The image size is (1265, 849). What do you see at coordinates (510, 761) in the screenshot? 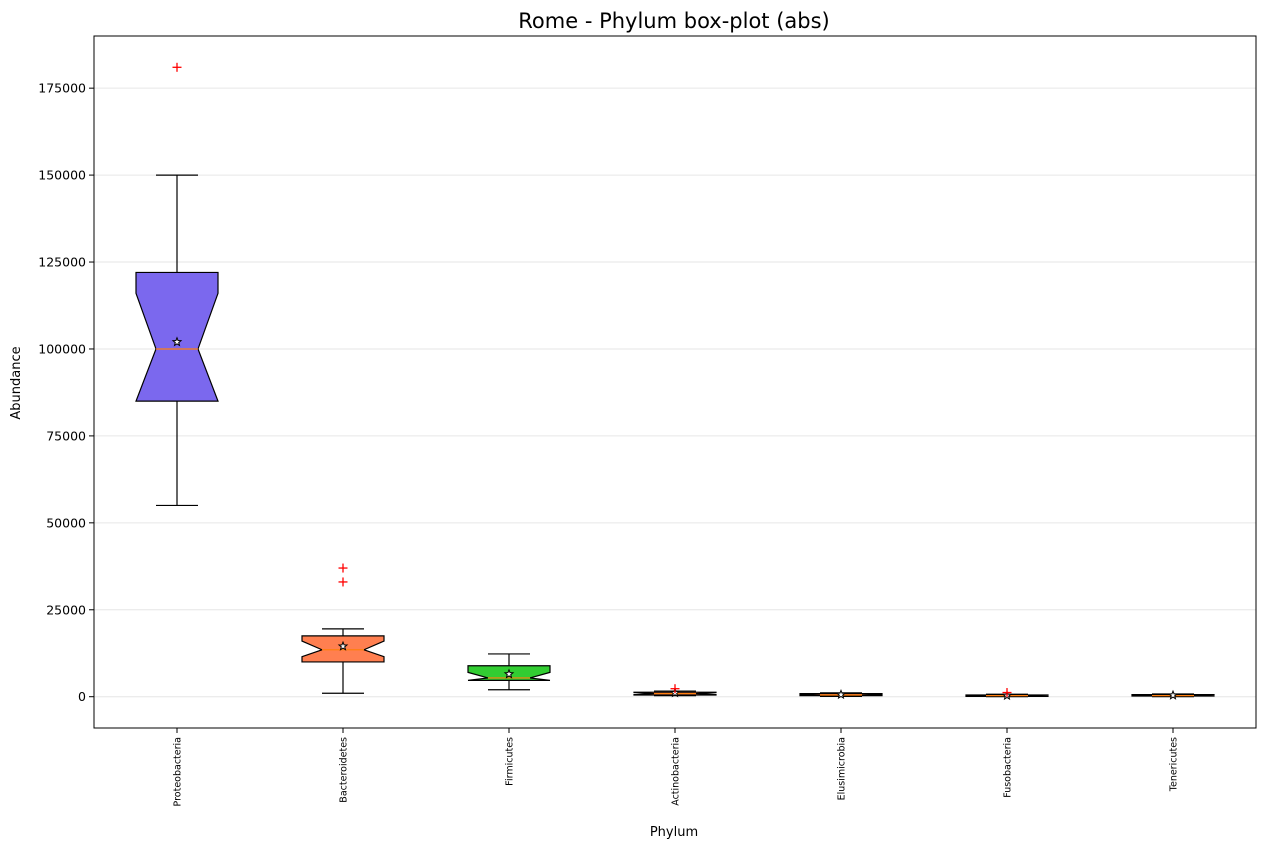
I see `x-tick-label: Firmicutes` at bounding box center [510, 761].